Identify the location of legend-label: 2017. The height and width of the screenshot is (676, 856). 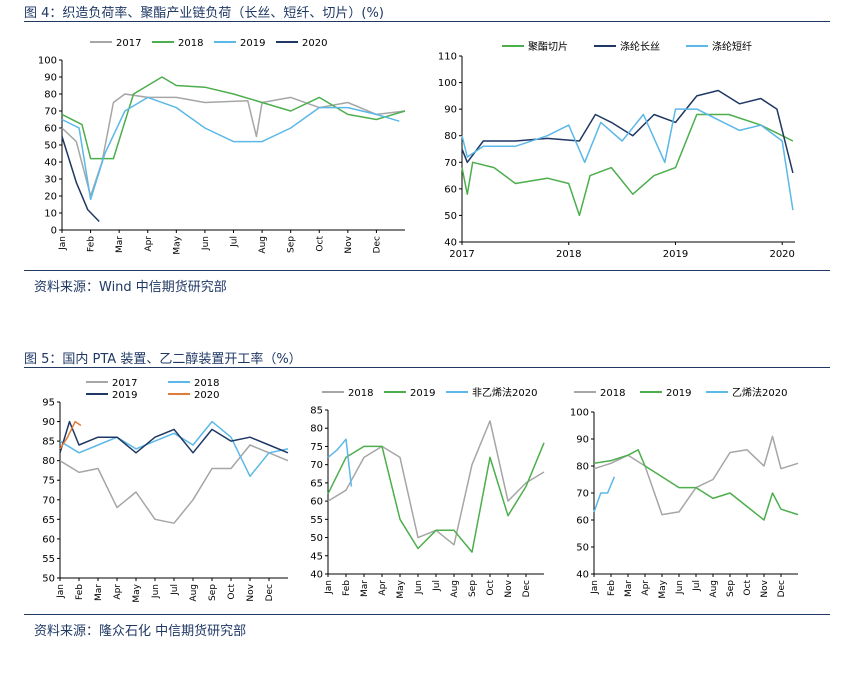
(128, 43).